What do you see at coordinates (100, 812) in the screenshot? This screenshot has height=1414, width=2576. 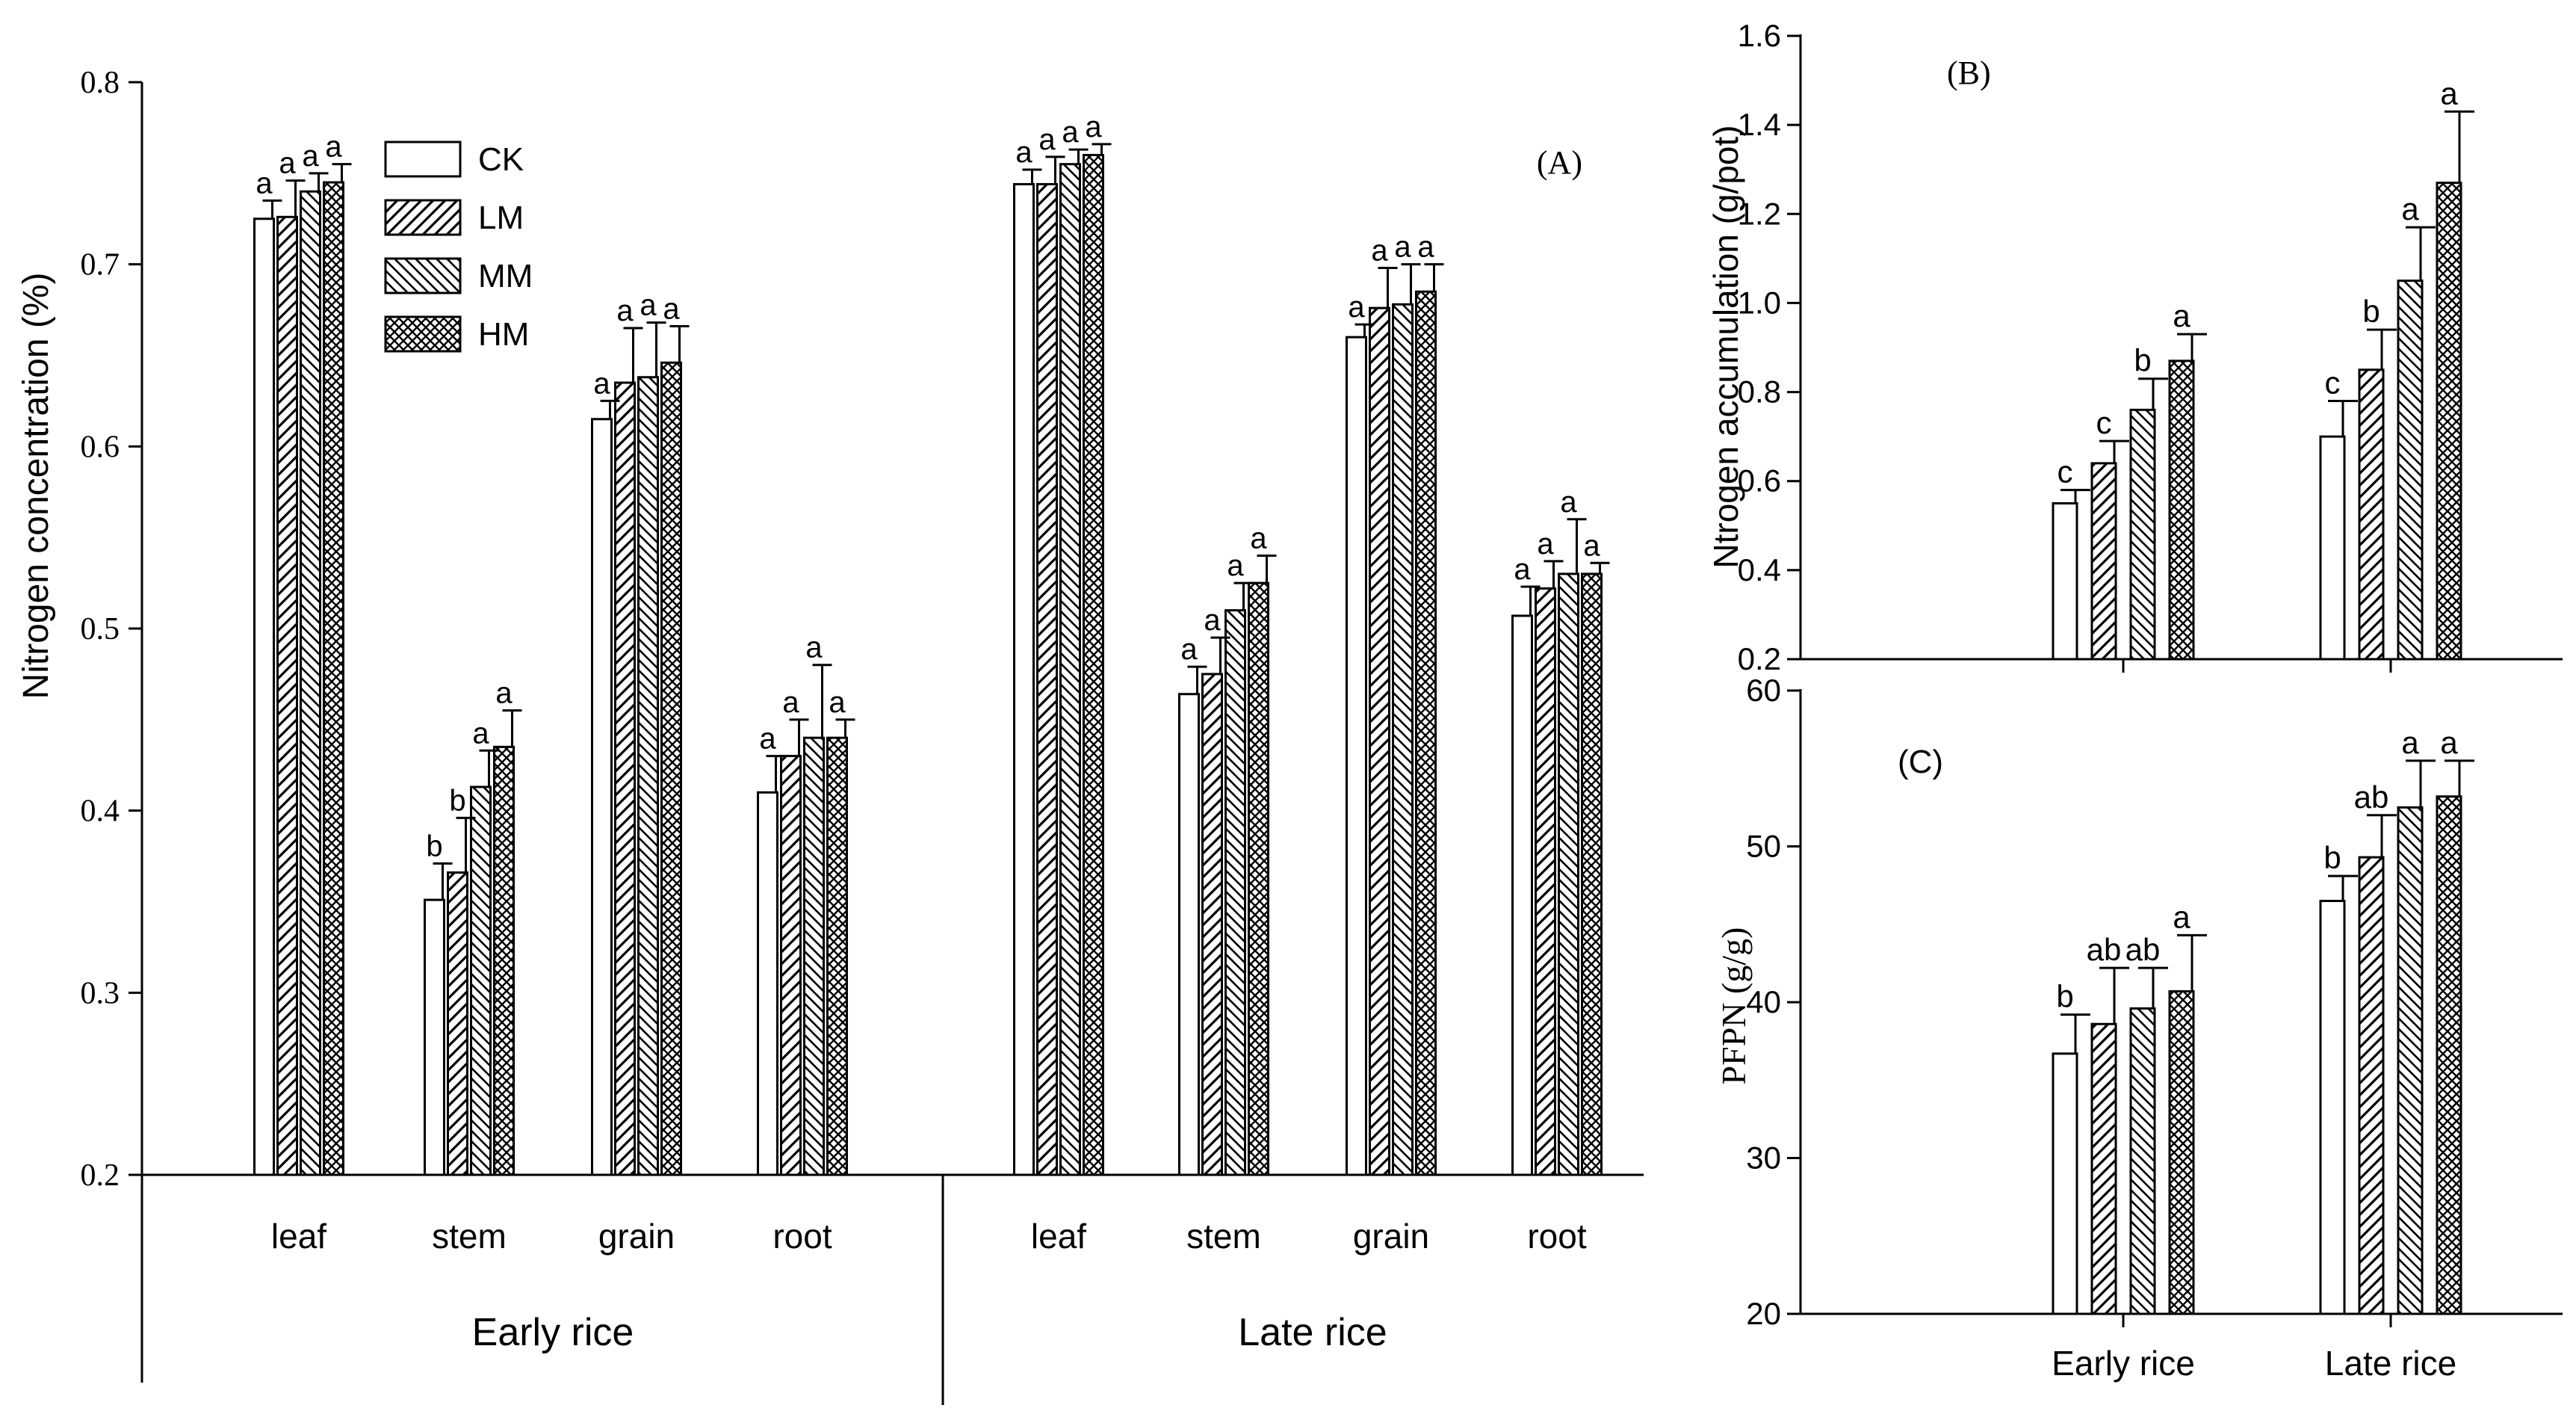 I see `panel-a-y-tick-label: 0.4` at bounding box center [100, 812].